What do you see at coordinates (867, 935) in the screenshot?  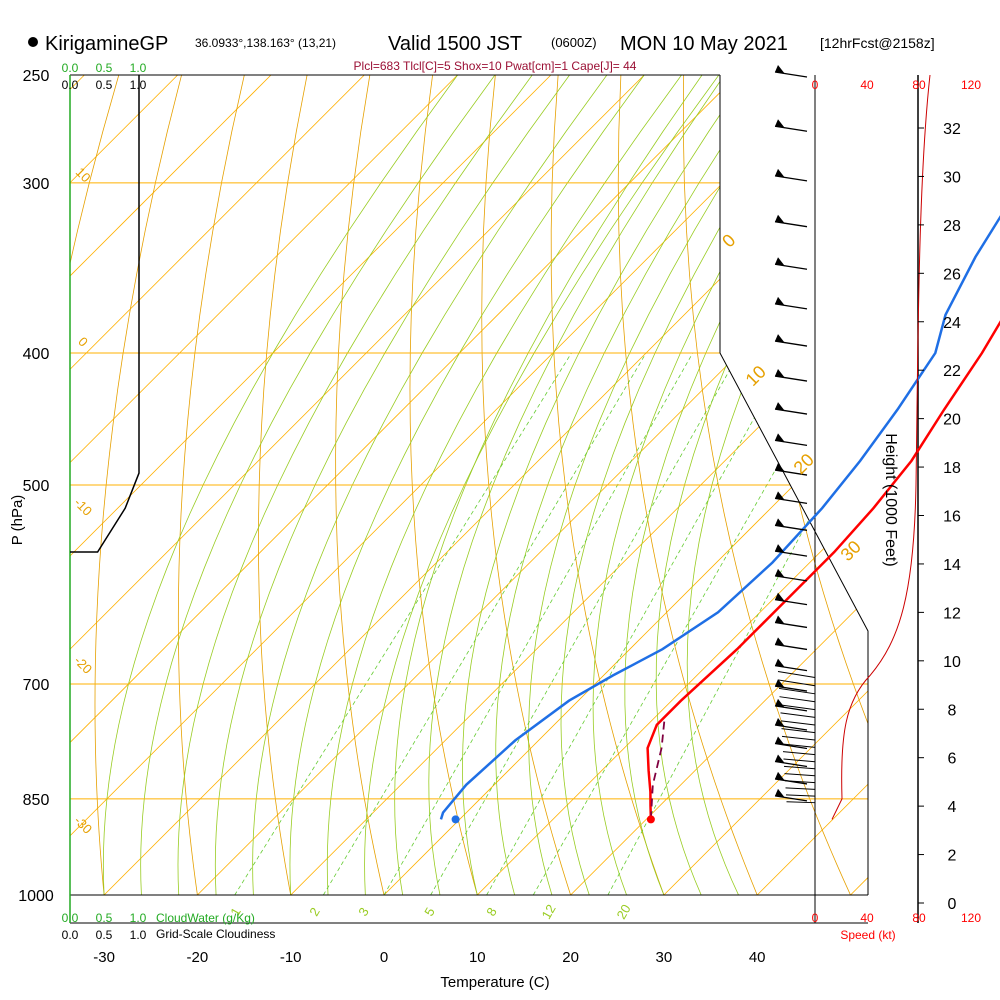 I see `speed-label: Speed (kt)` at bounding box center [867, 935].